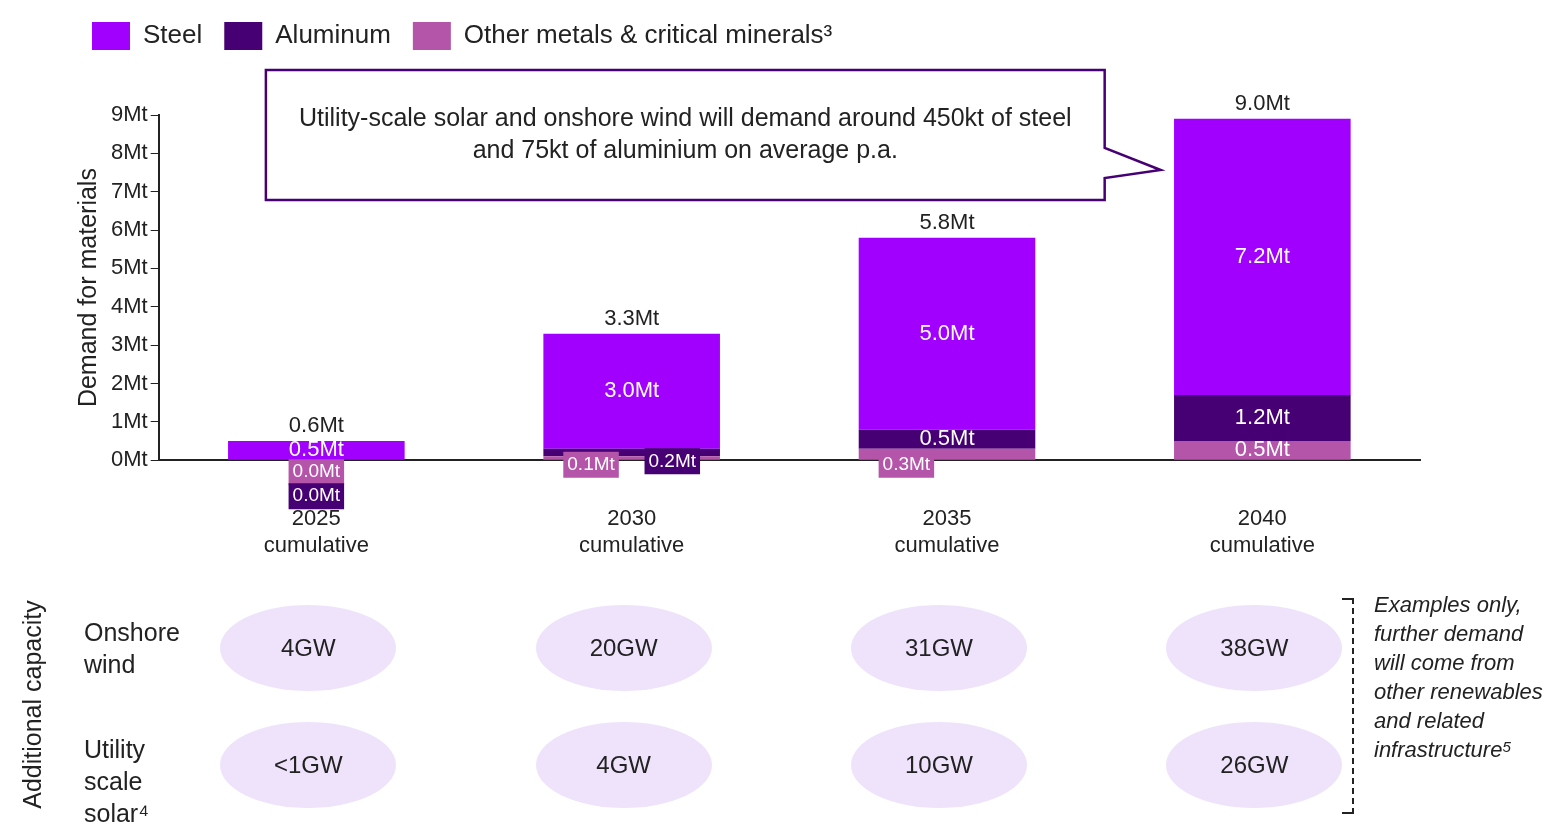 This screenshot has width=1550, height=837. What do you see at coordinates (623, 648) in the screenshot?
I see `text: 20GW` at bounding box center [623, 648].